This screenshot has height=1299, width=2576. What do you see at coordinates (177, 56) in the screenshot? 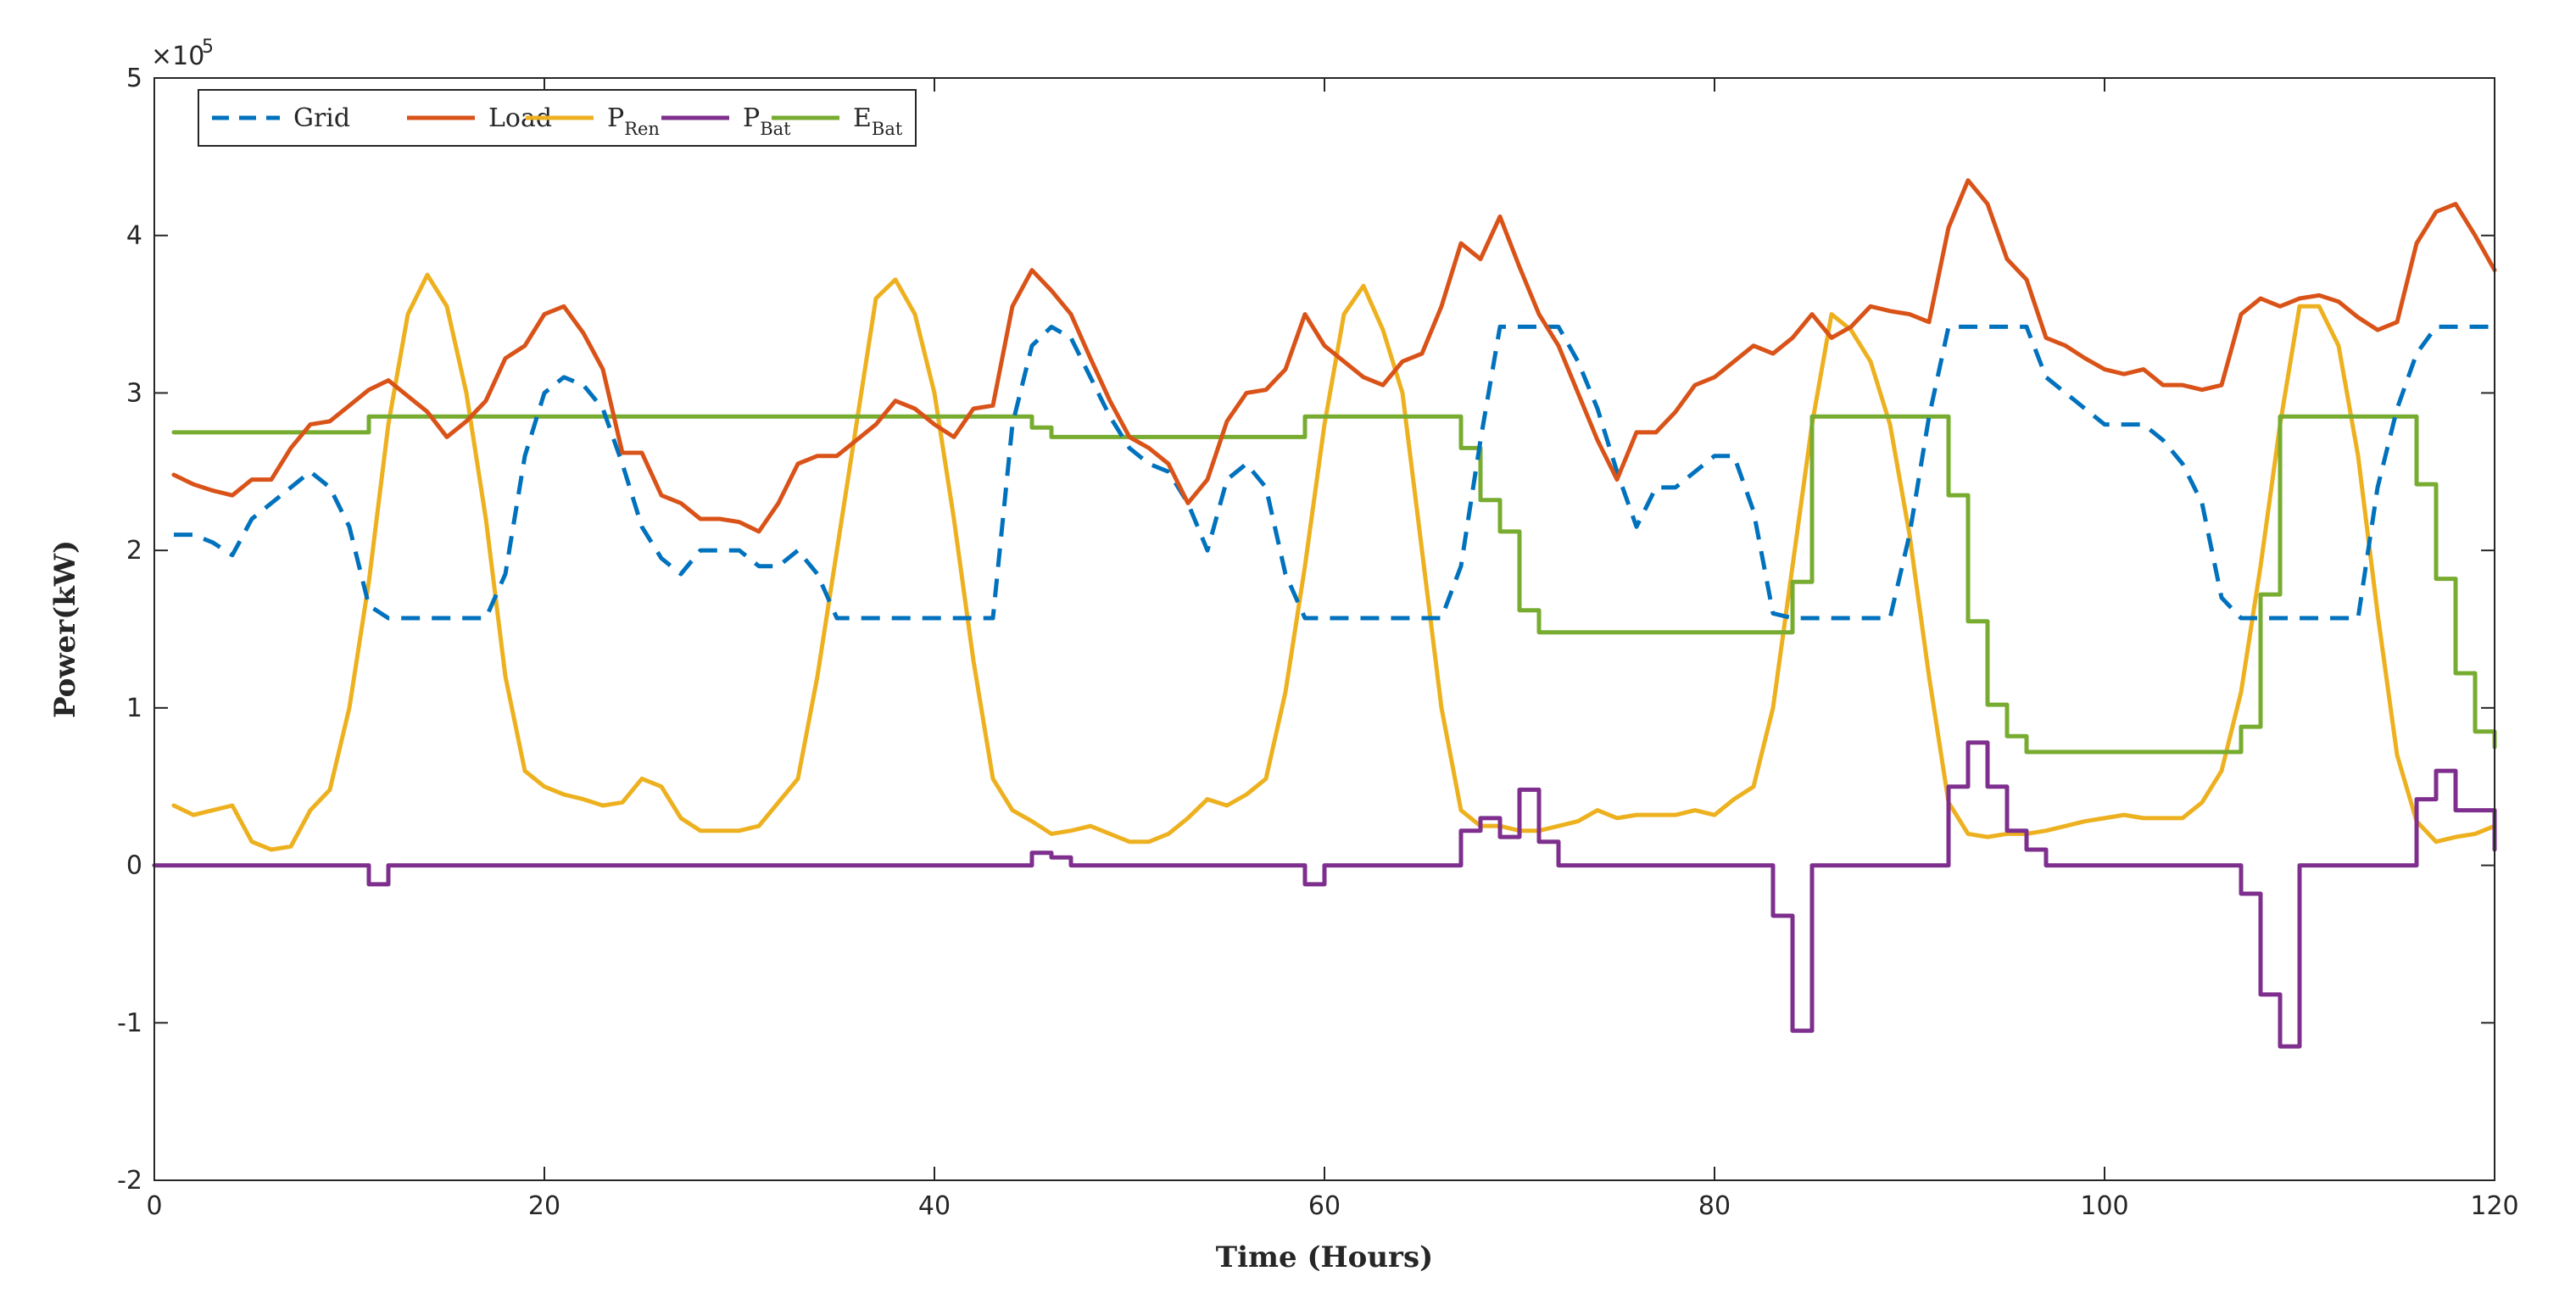
I see `y-axis-multiplier: ×10` at bounding box center [177, 56].